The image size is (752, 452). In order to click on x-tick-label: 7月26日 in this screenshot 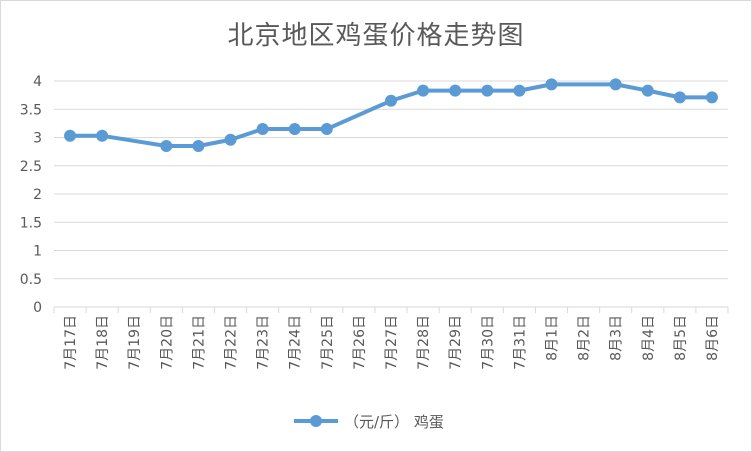, I will do `click(360, 342)`.